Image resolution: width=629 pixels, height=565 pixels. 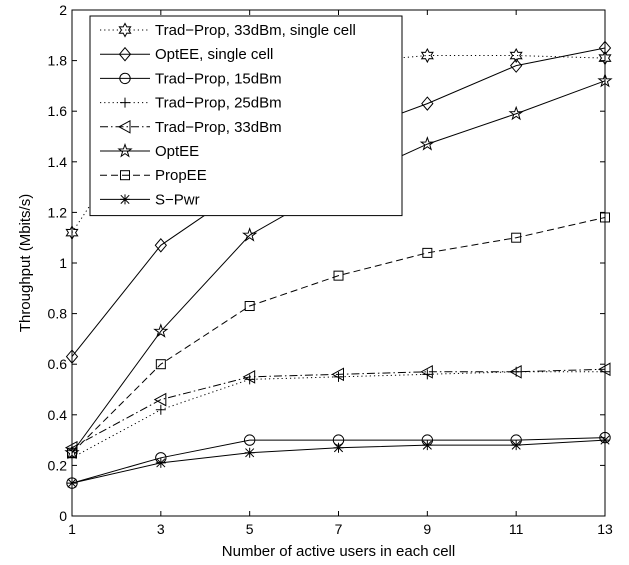 What do you see at coordinates (63, 10) in the screenshot?
I see `y-tick-label: 2` at bounding box center [63, 10].